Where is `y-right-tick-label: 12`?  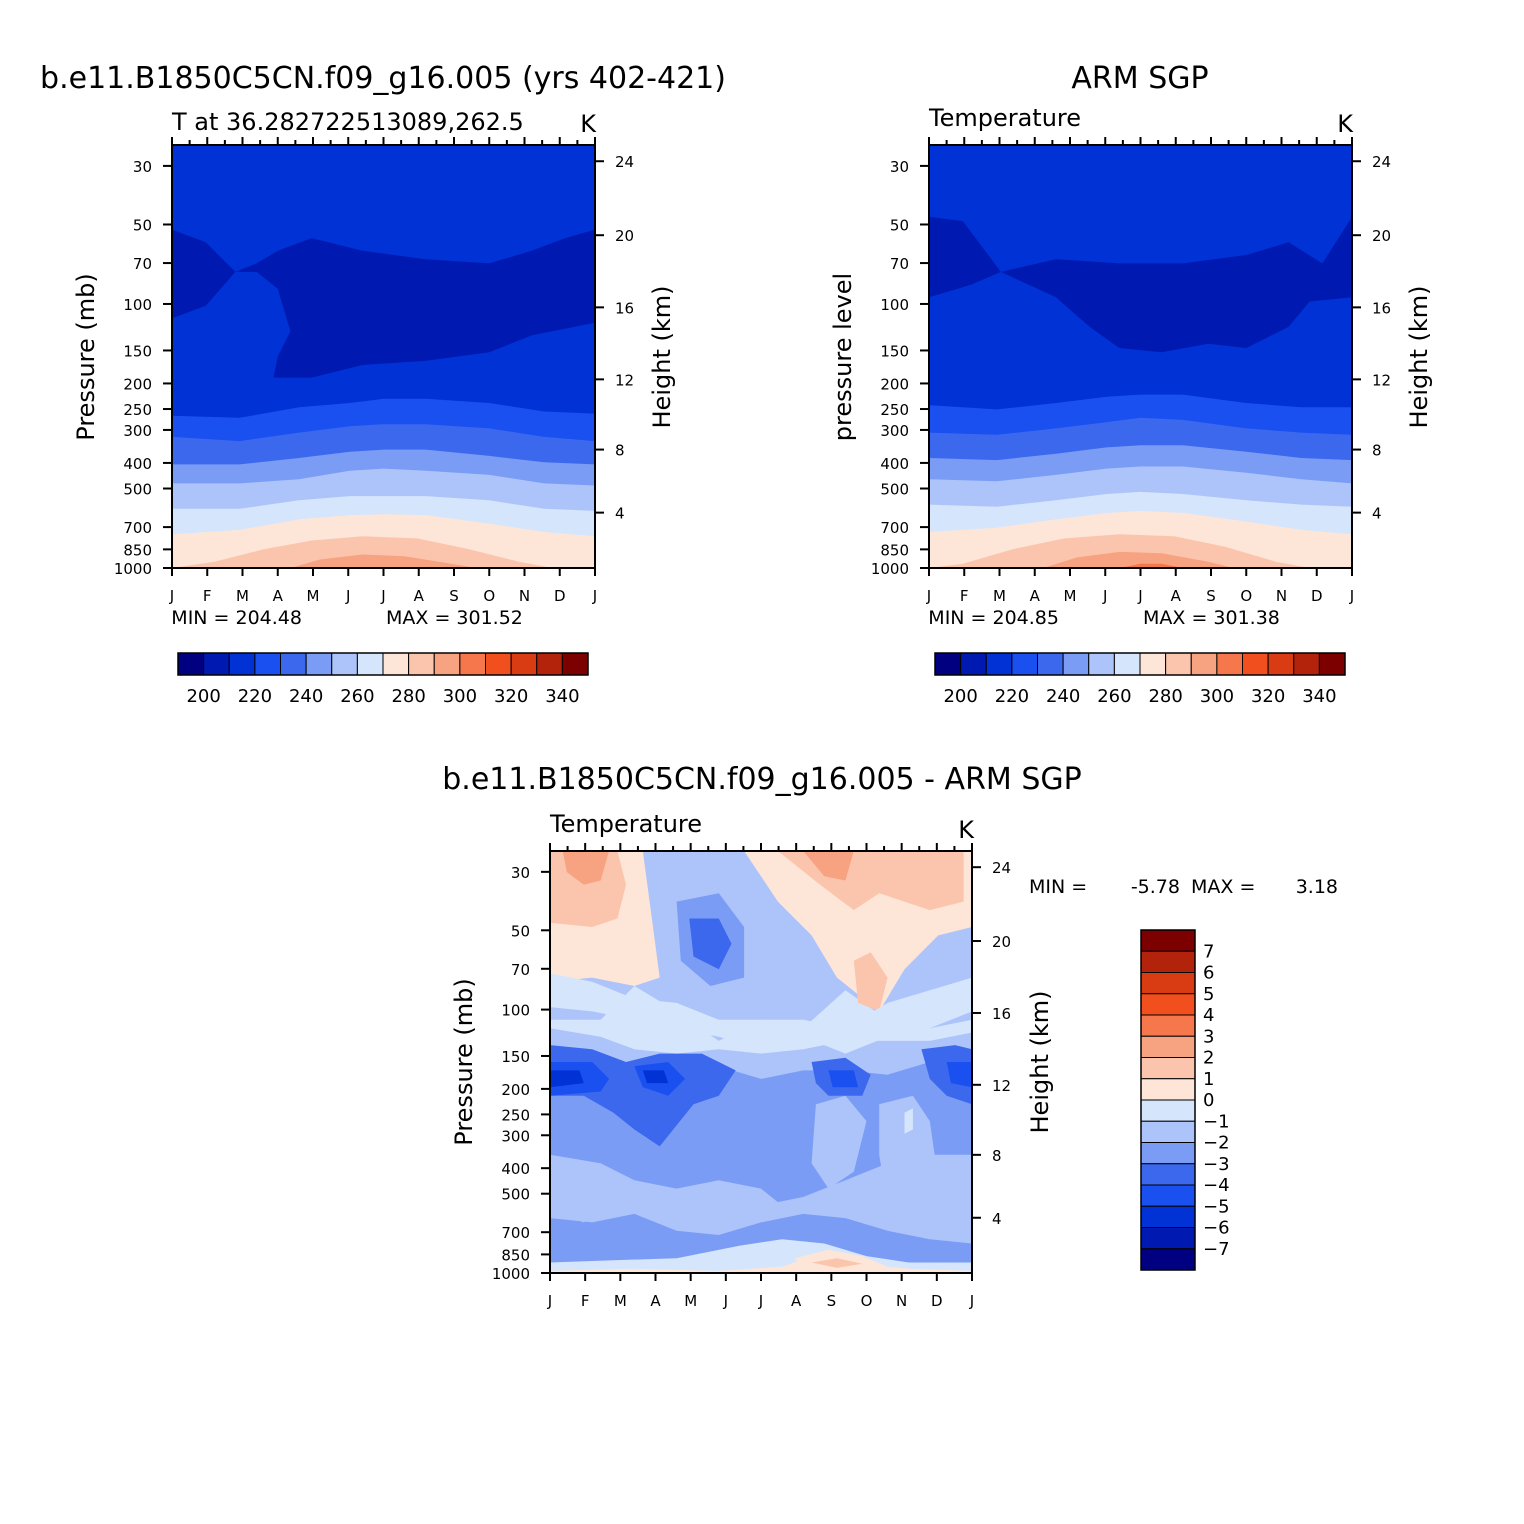
y-right-tick-label: 12 is located at coordinates (624, 380).